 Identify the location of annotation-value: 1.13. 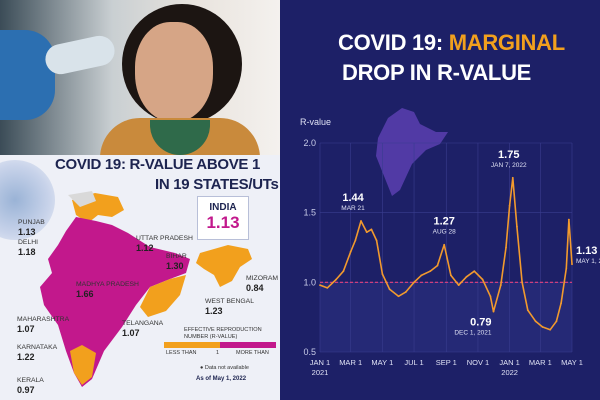
(586, 251).